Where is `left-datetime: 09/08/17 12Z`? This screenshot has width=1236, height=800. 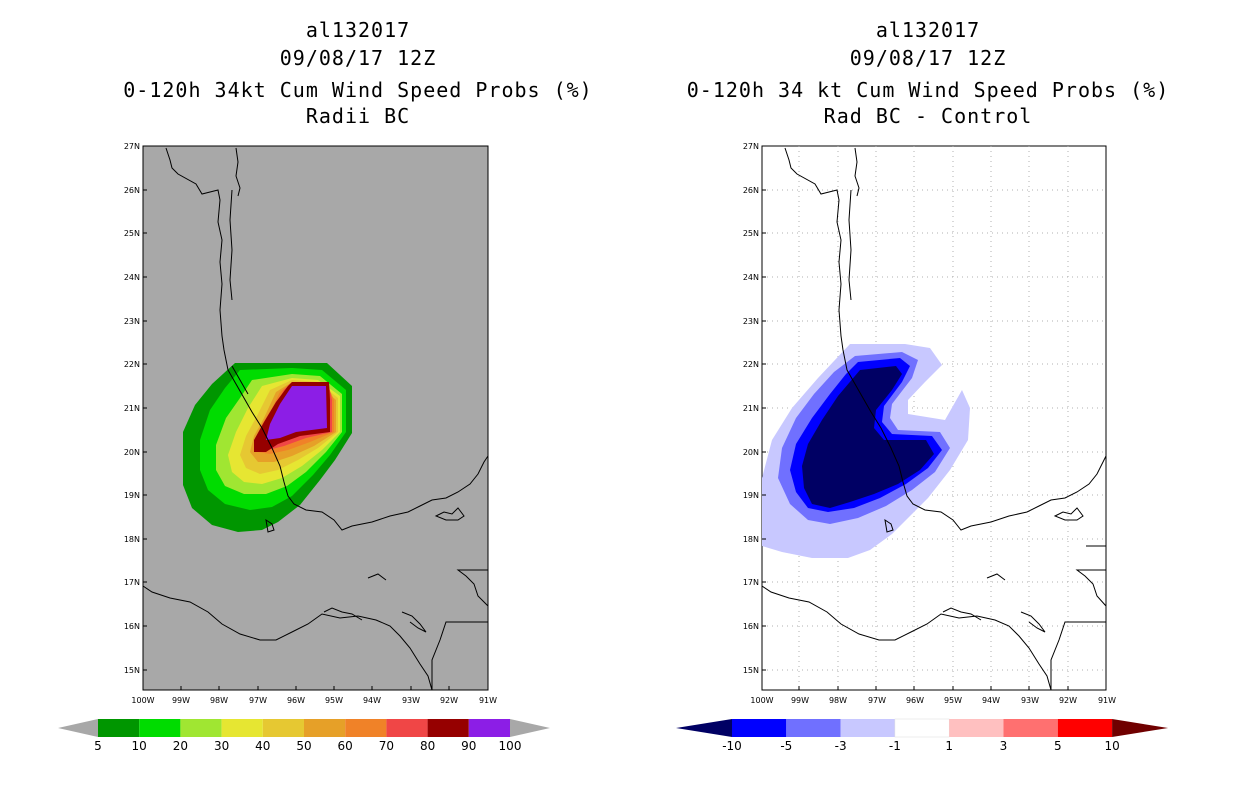 left-datetime: 09/08/17 12Z is located at coordinates (358, 58).